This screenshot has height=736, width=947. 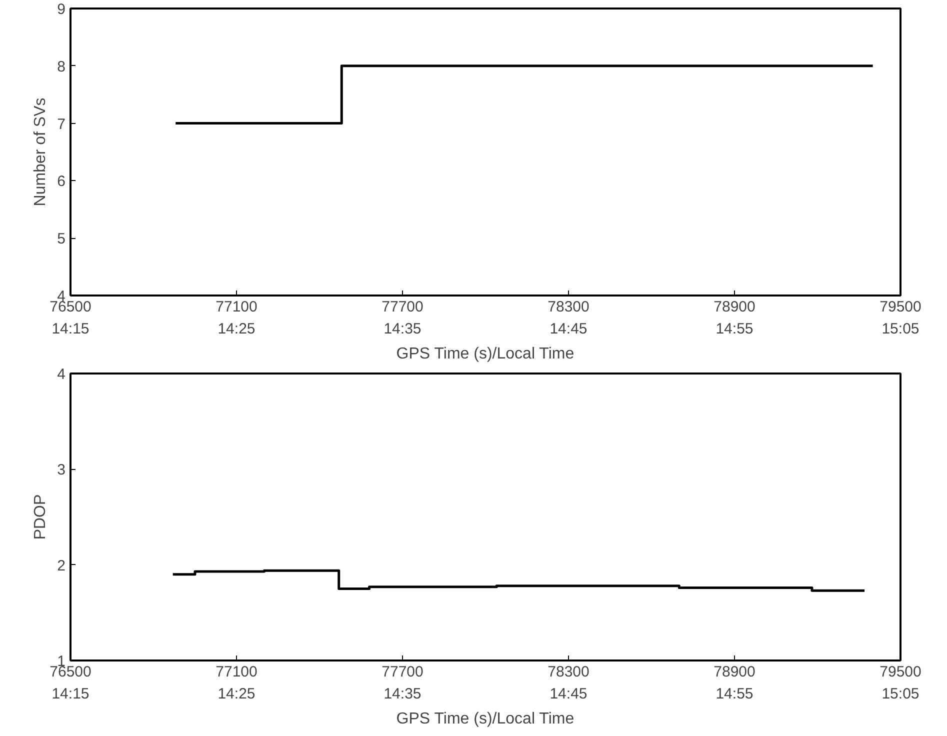 What do you see at coordinates (61, 67) in the screenshot?
I see `y-tick-label: 8` at bounding box center [61, 67].